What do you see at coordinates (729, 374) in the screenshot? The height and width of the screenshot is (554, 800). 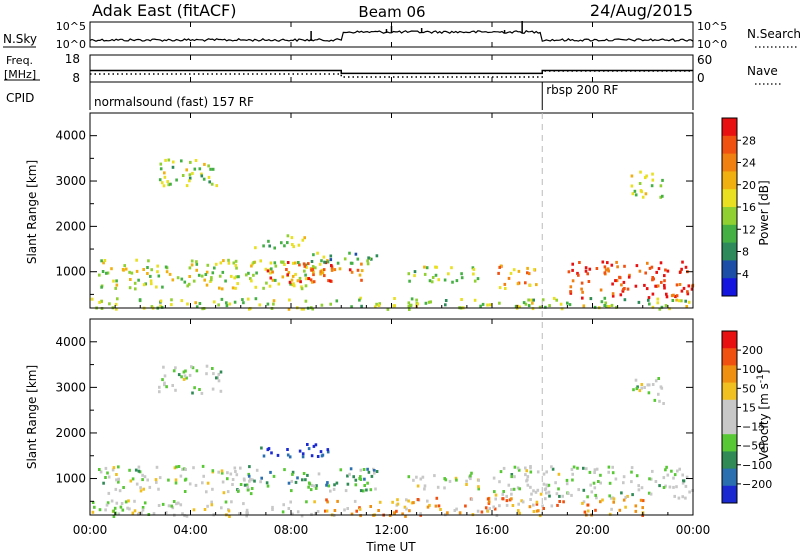 I see `colorbar-swatch` at bounding box center [729, 374].